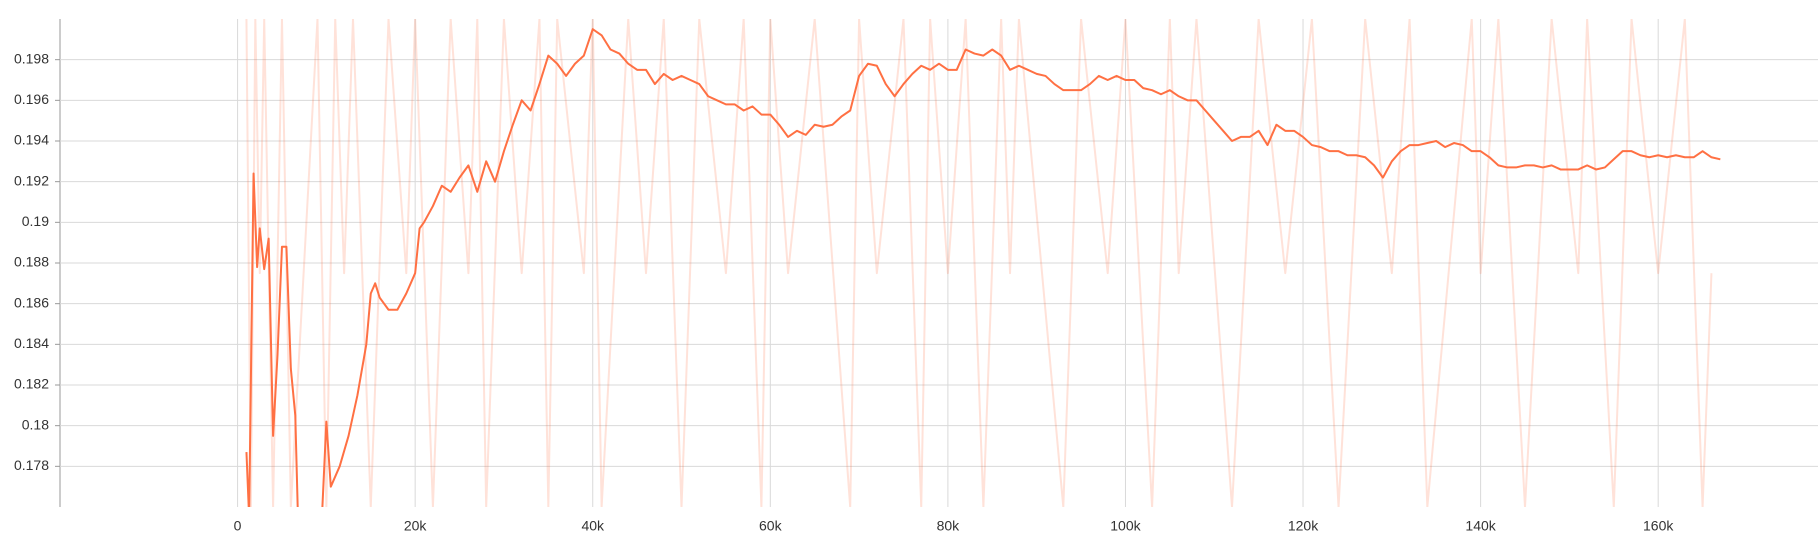 This screenshot has width=1818, height=557. Describe the element at coordinates (949, 526) in the screenshot. I see `x-tick-label: 80k` at that location.